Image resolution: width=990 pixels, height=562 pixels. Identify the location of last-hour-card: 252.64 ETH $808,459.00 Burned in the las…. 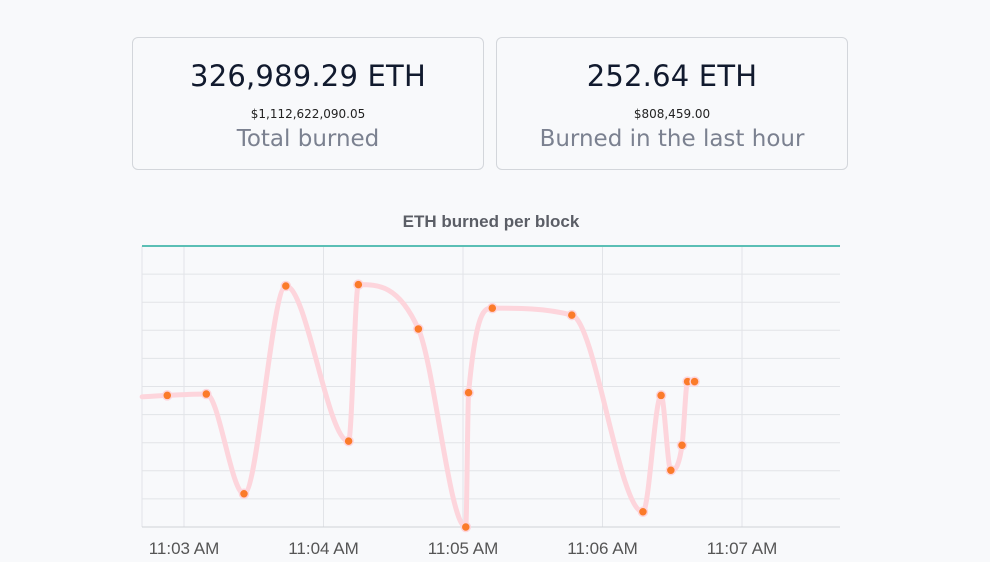
(672, 103).